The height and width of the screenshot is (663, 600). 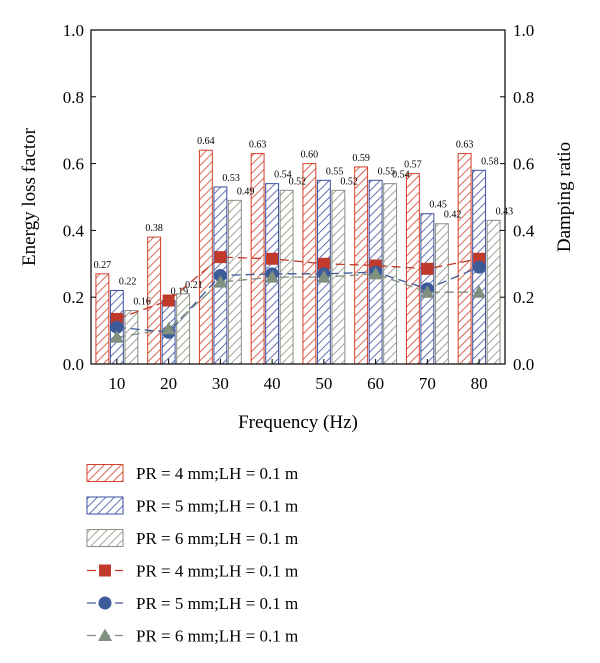 What do you see at coordinates (524, 230) in the screenshot?
I see `y2-tick-label: 0.4` at bounding box center [524, 230].